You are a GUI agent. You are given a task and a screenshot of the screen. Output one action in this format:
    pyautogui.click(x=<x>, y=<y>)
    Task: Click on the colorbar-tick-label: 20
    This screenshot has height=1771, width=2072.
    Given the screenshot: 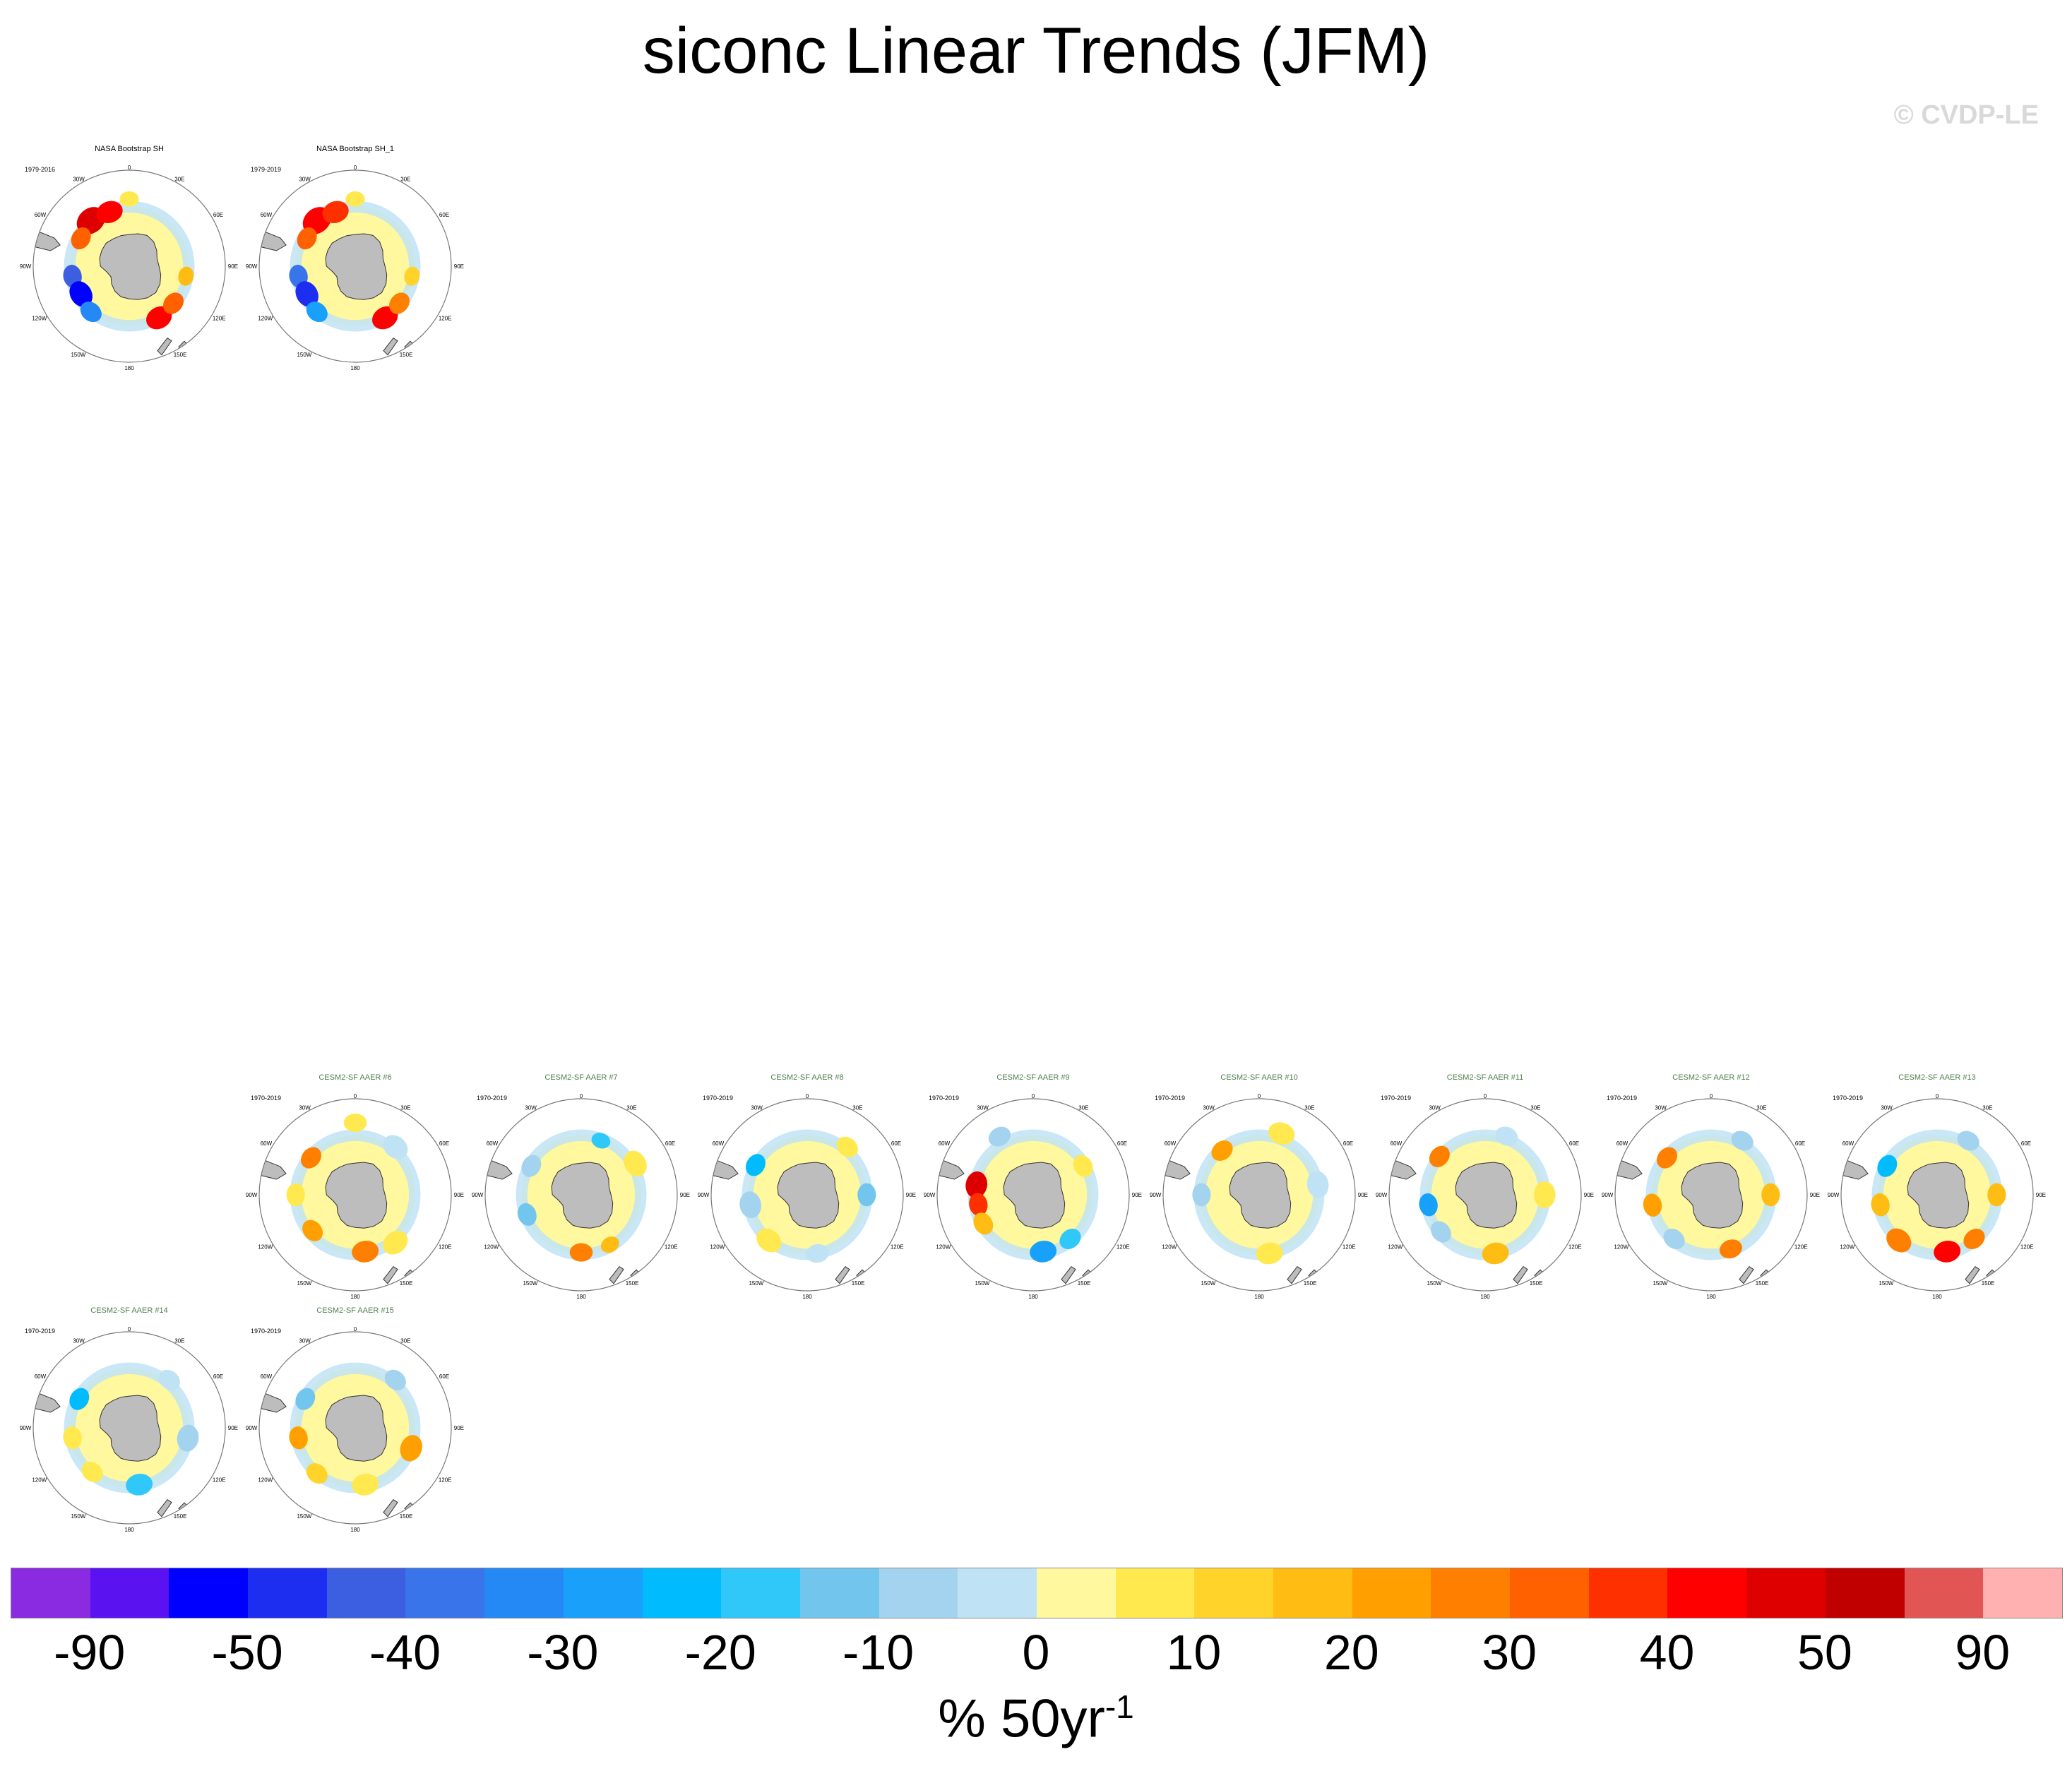 What is the action you would take?
    pyautogui.click(x=1351, y=1652)
    